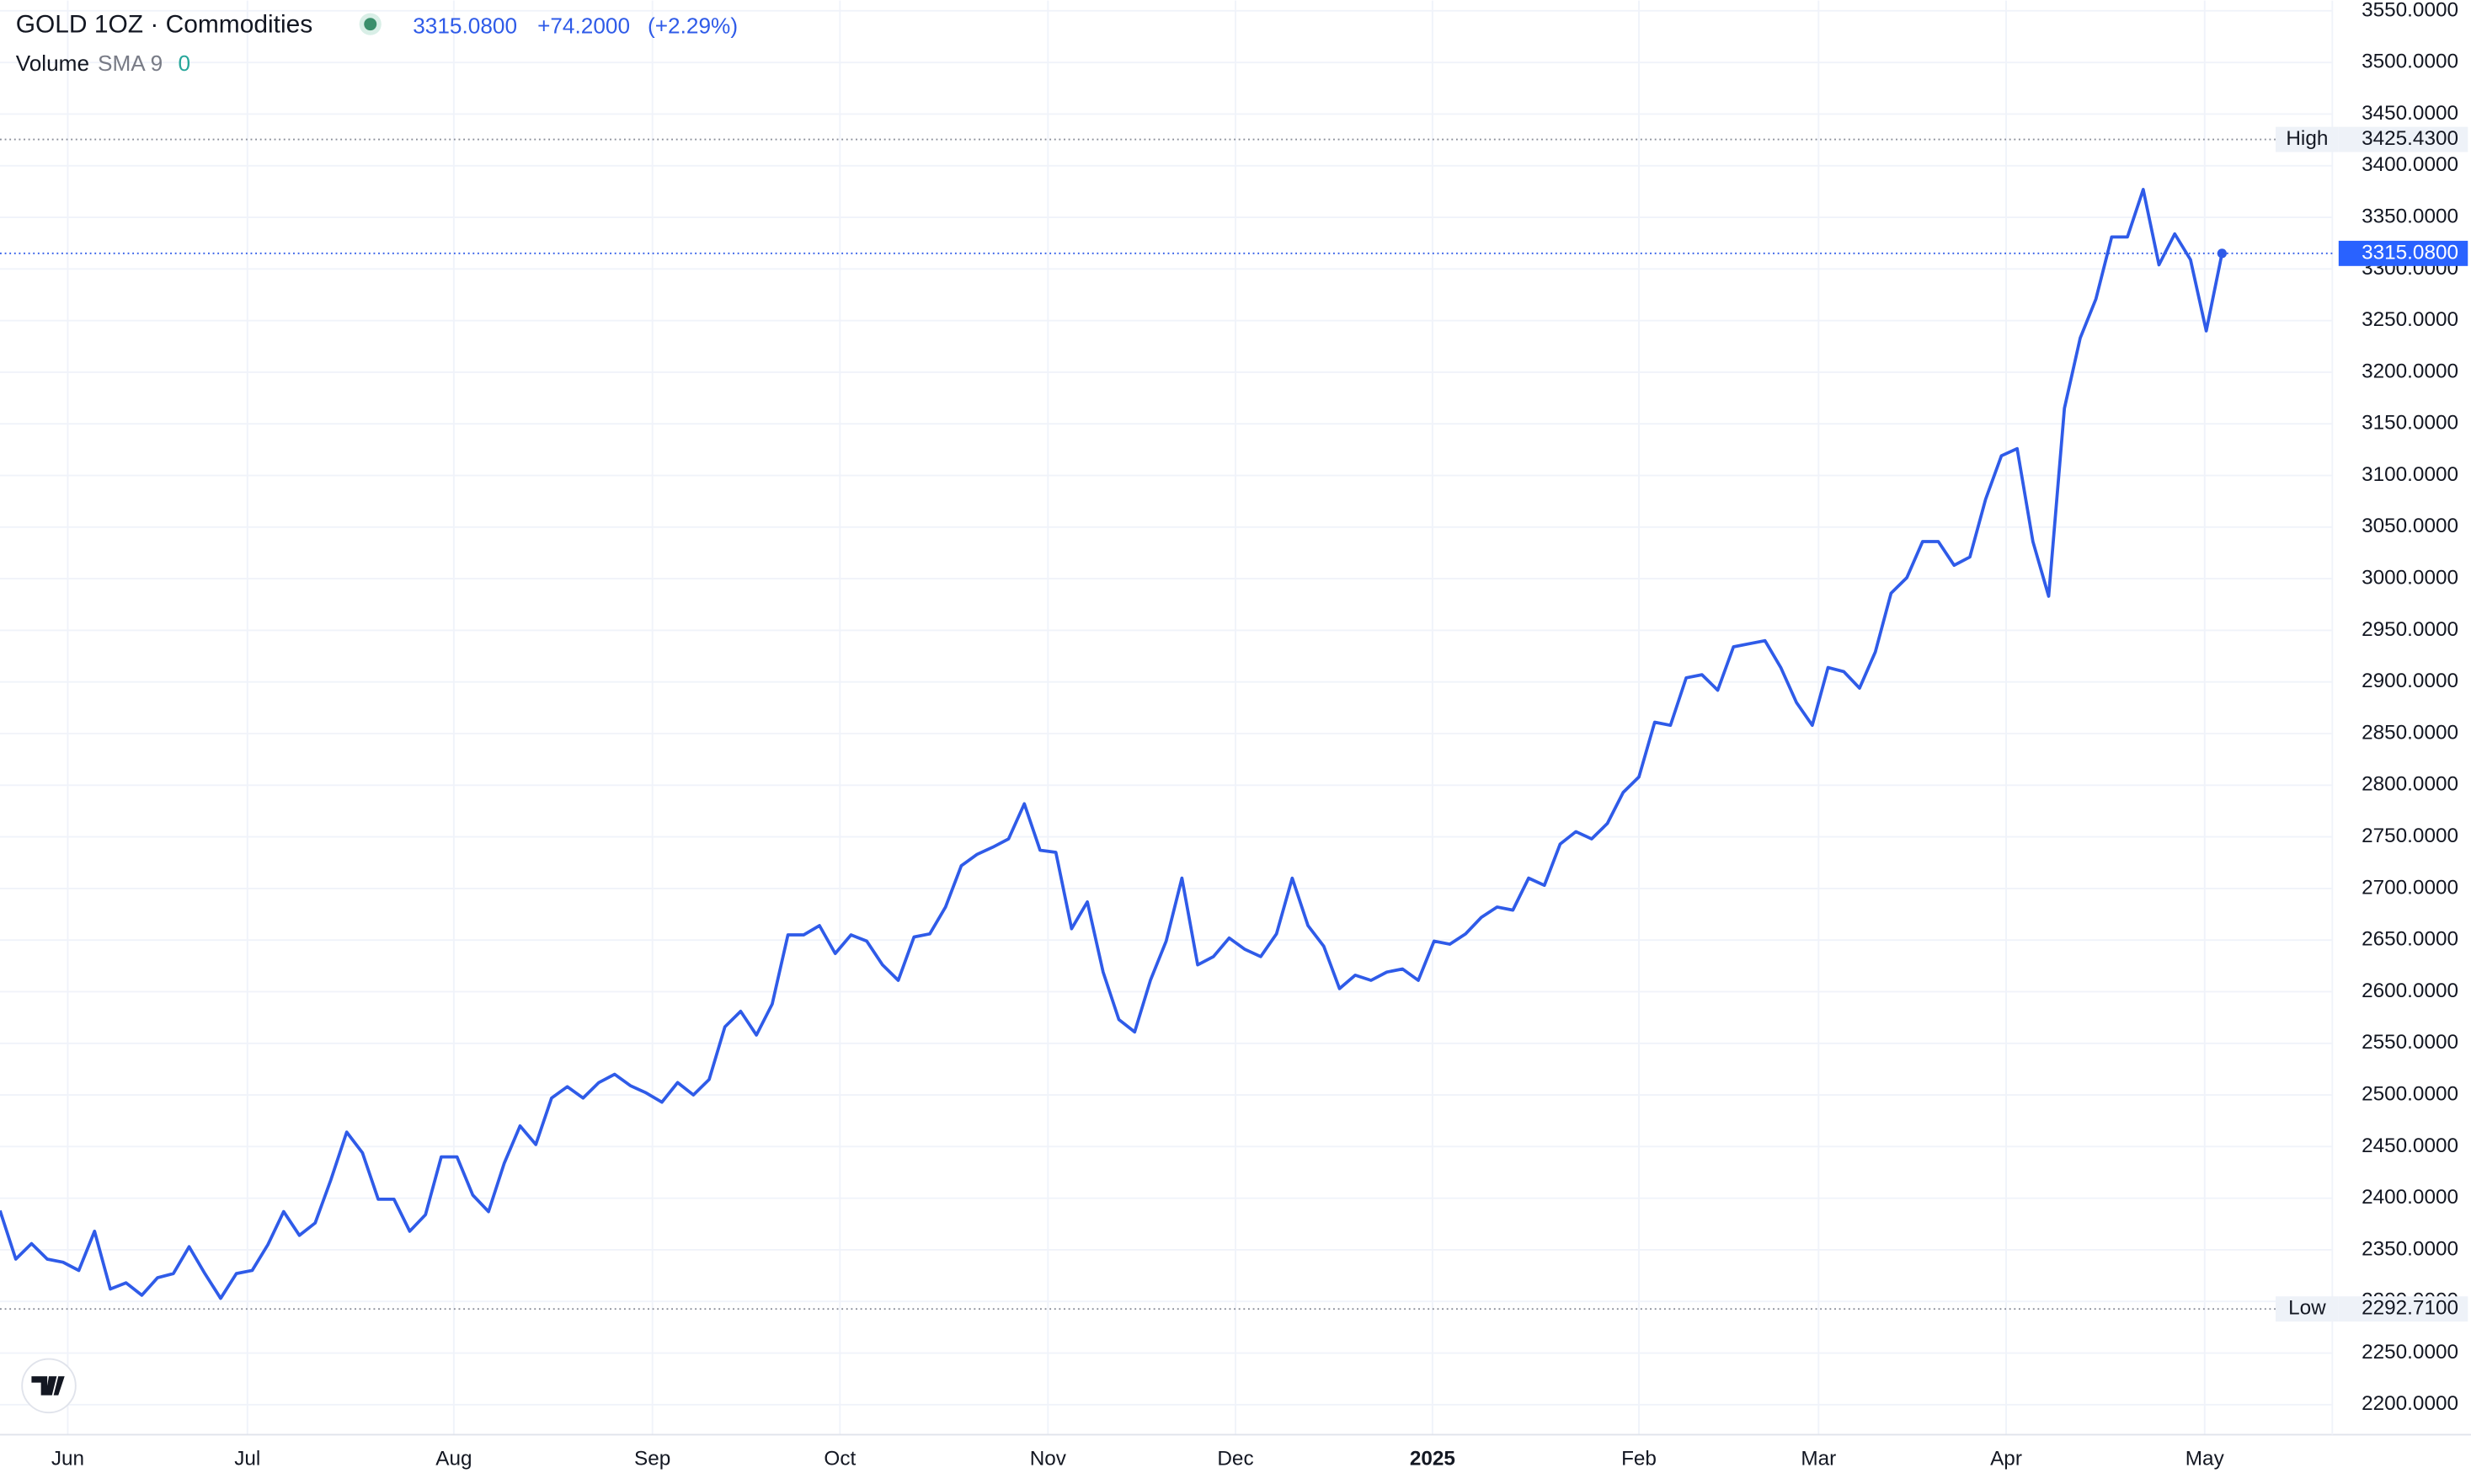  I want to click on status-dot, so click(370, 25).